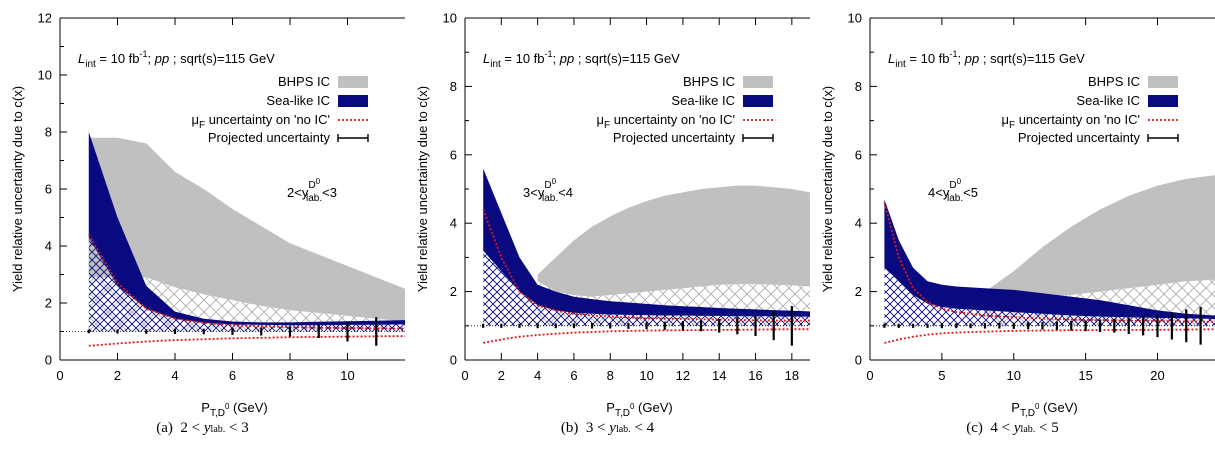  I want to click on rapidity-supsup: 0, so click(318, 181).